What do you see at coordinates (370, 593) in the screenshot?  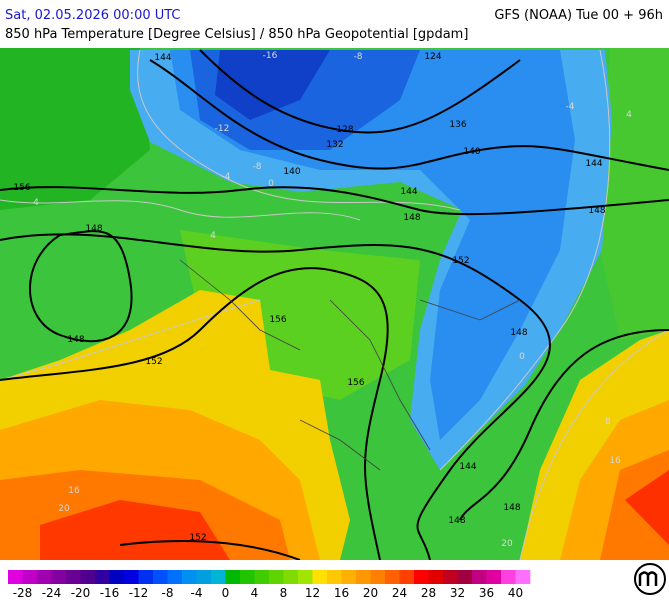 I see `colorbar-tick-label: 20` at bounding box center [370, 593].